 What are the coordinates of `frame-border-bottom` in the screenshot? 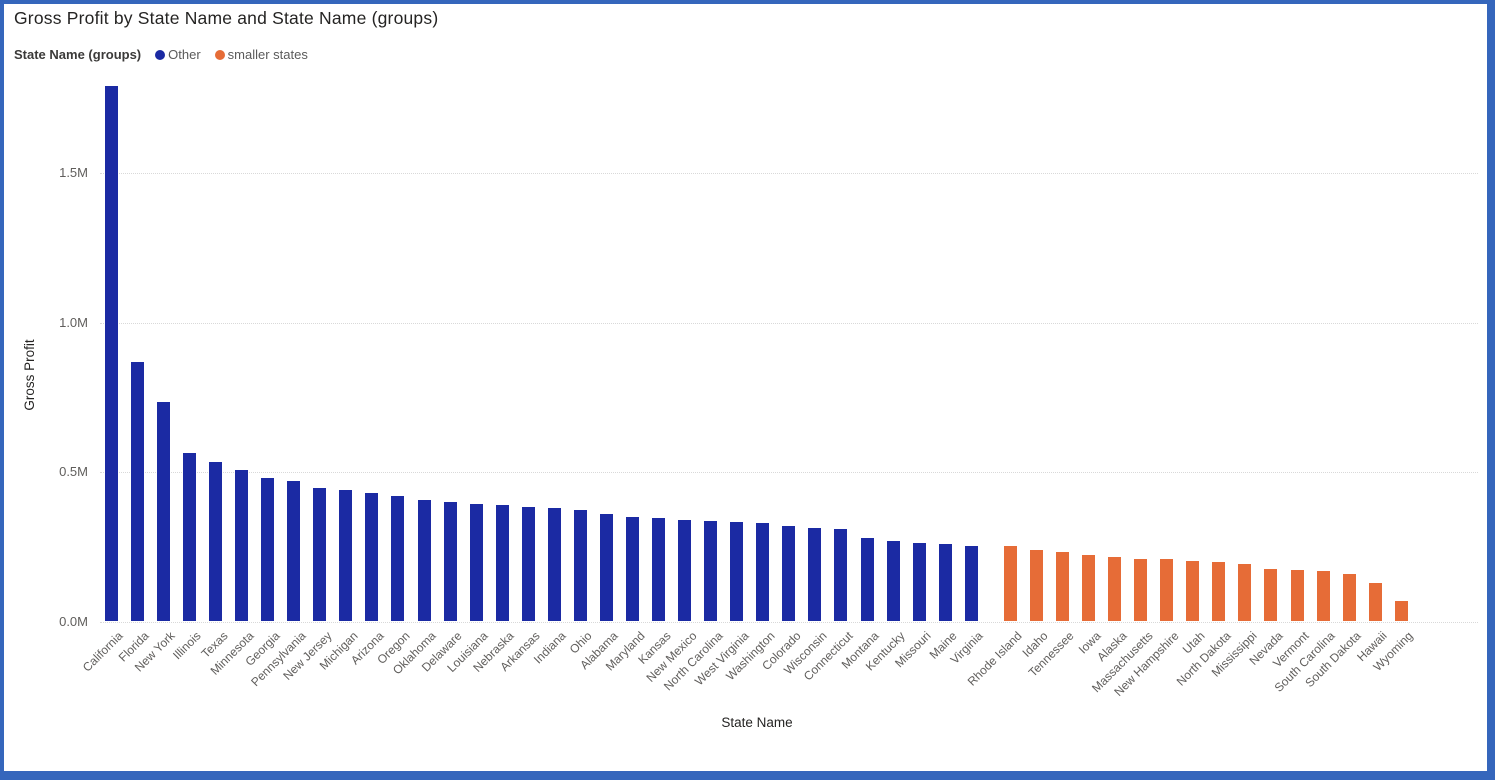 It's located at (747, 775).